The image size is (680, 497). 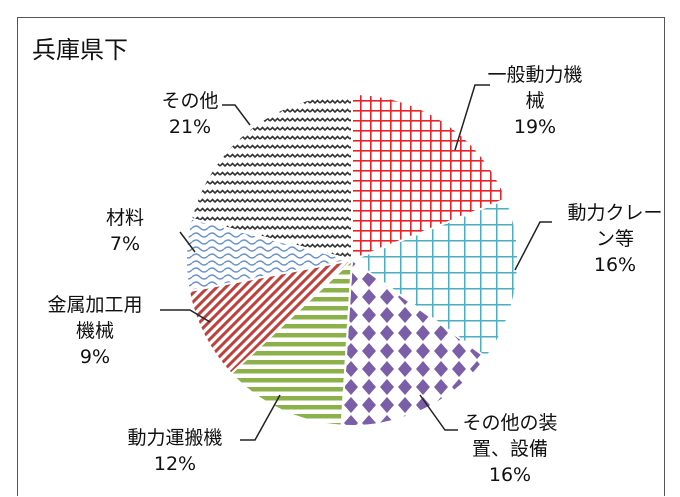 What do you see at coordinates (190, 114) in the screenshot?
I see `slice-label: その他 21%` at bounding box center [190, 114].